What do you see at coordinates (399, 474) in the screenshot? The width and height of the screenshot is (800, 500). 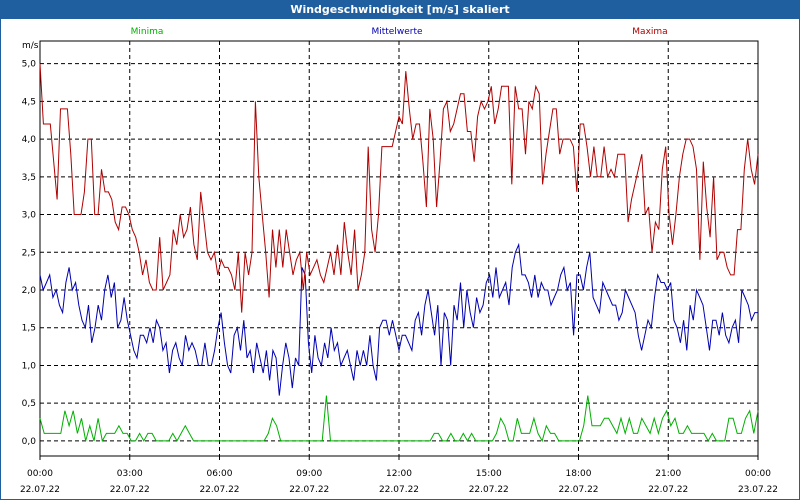 I see `x-tick-label-time: 12:00` at bounding box center [399, 474].